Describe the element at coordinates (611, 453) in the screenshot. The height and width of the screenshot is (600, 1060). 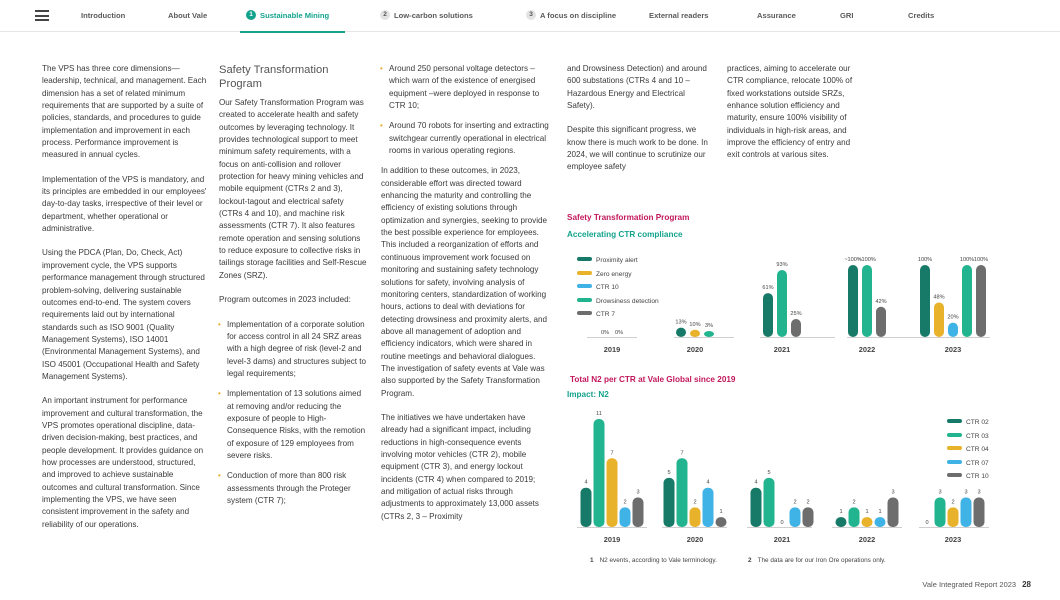
I see `chart2-data-label: 7` at that location.